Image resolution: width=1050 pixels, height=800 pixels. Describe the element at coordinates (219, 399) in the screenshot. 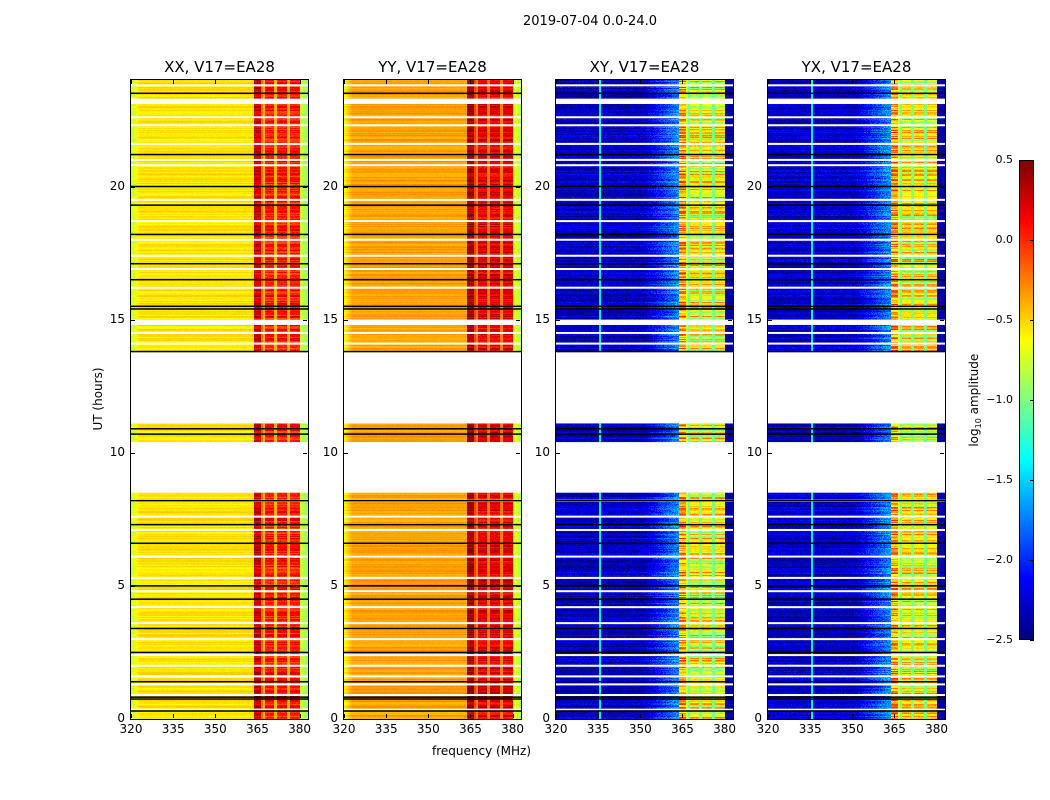

I see `heatmap-image` at that location.